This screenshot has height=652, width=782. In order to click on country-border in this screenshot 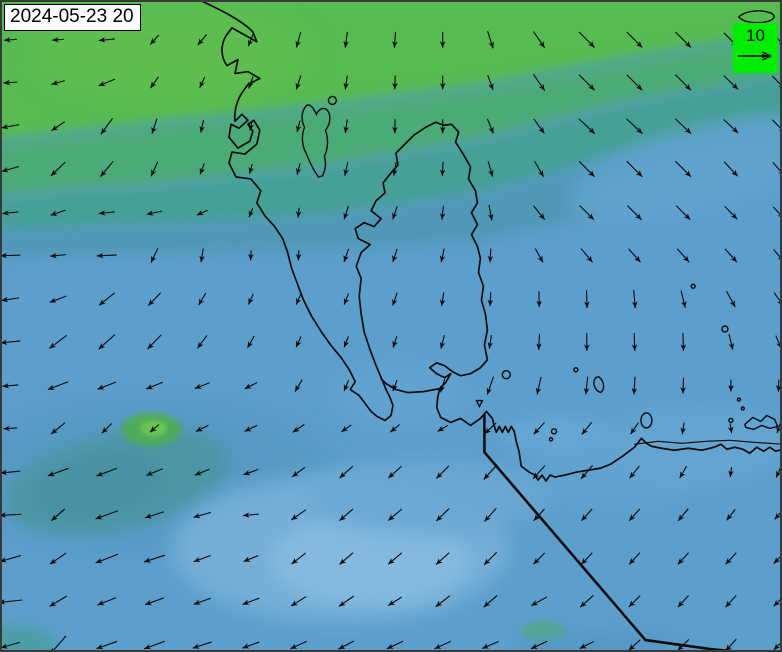, I will do `click(608, 532)`.